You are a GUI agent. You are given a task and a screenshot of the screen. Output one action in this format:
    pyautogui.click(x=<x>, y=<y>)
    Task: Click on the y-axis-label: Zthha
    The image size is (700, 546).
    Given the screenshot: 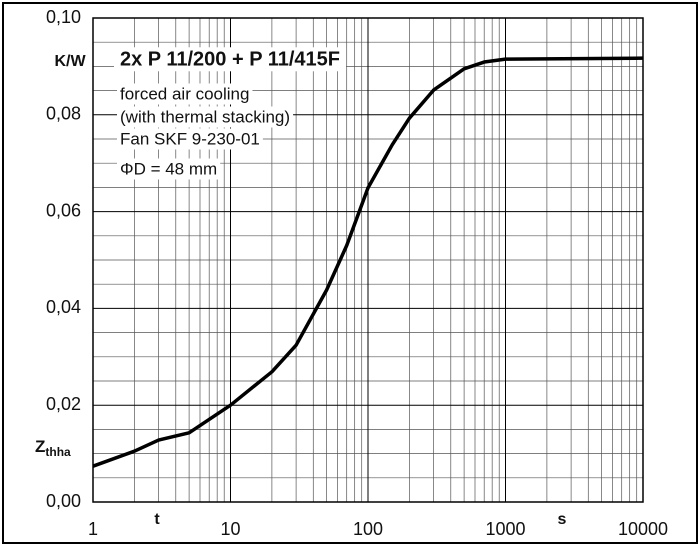 What is the action you would take?
    pyautogui.click(x=53, y=448)
    